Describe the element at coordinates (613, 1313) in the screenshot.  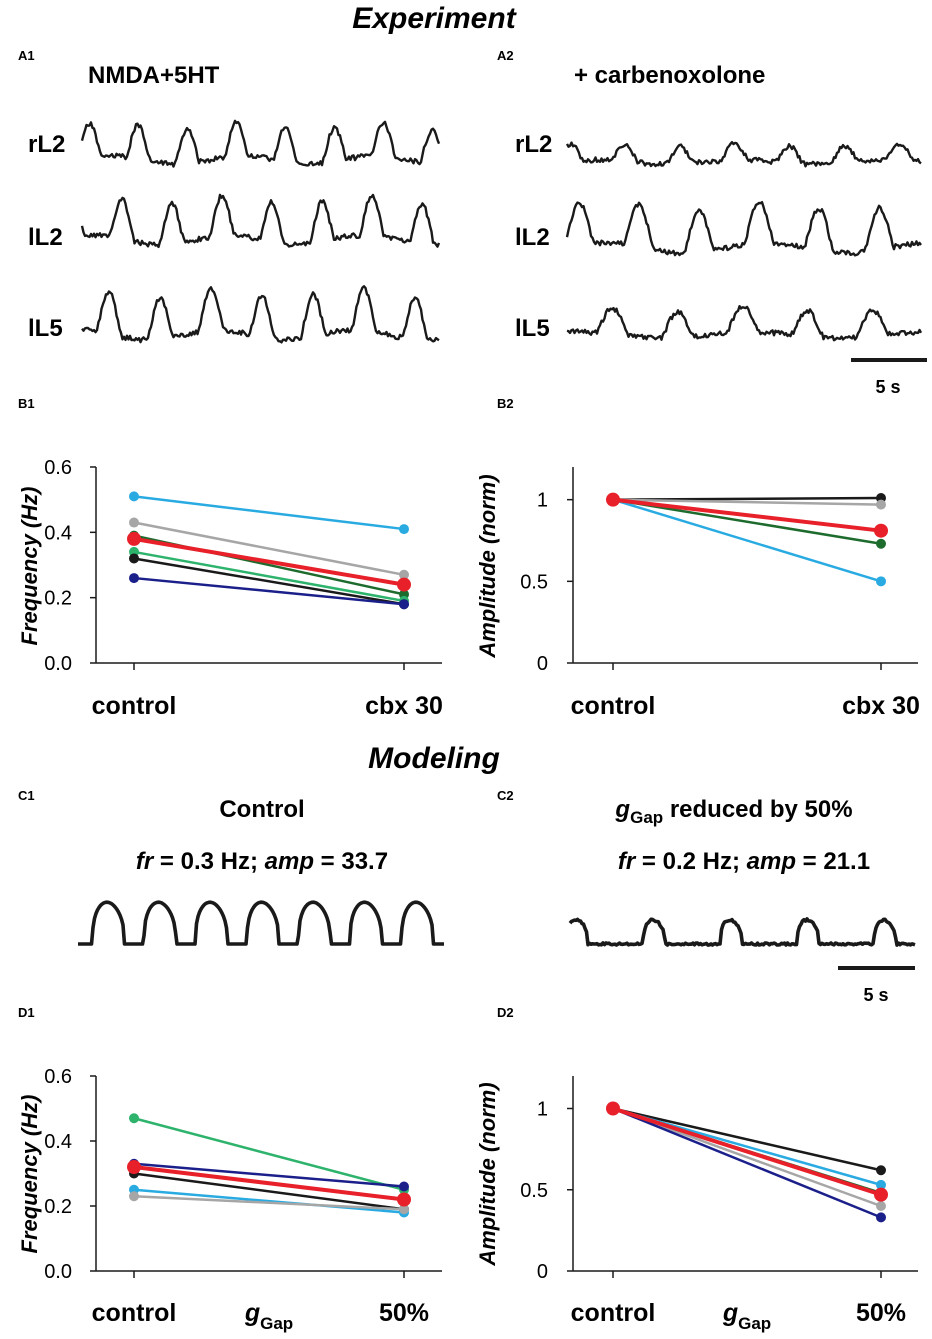
I see `d2-x-category-label: control` at that location.